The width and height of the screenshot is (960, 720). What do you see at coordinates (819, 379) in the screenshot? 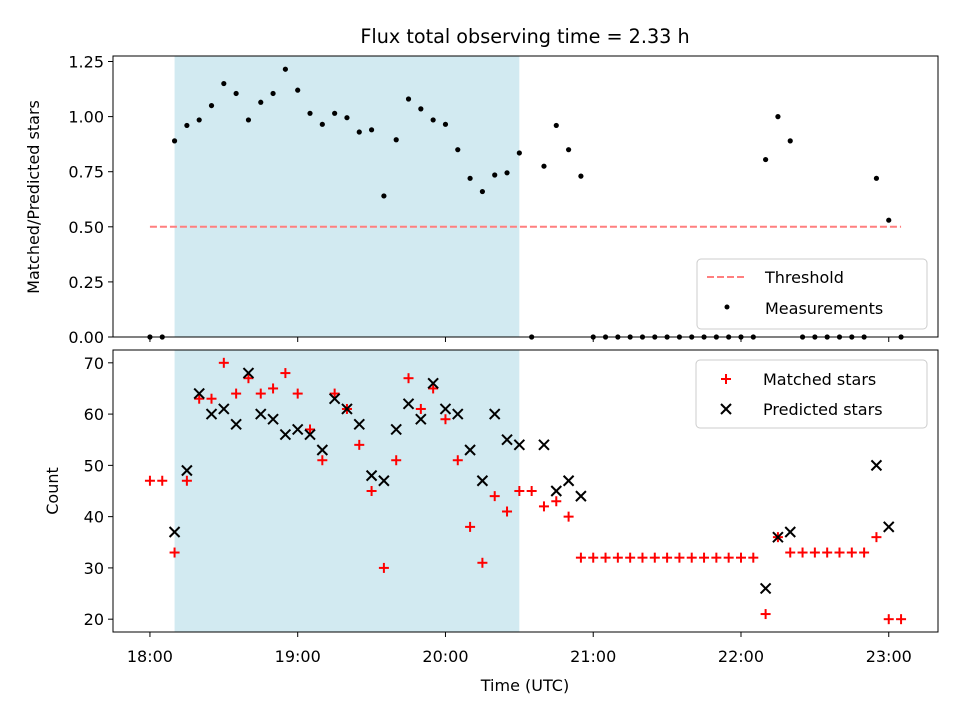
I see `matched-legend-label: Matched stars` at bounding box center [819, 379].